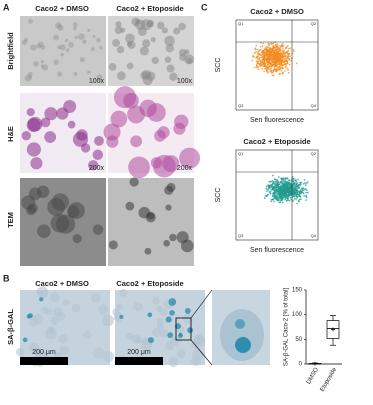  I want to click on x-tick-label: Etoposide, so click(329, 379).